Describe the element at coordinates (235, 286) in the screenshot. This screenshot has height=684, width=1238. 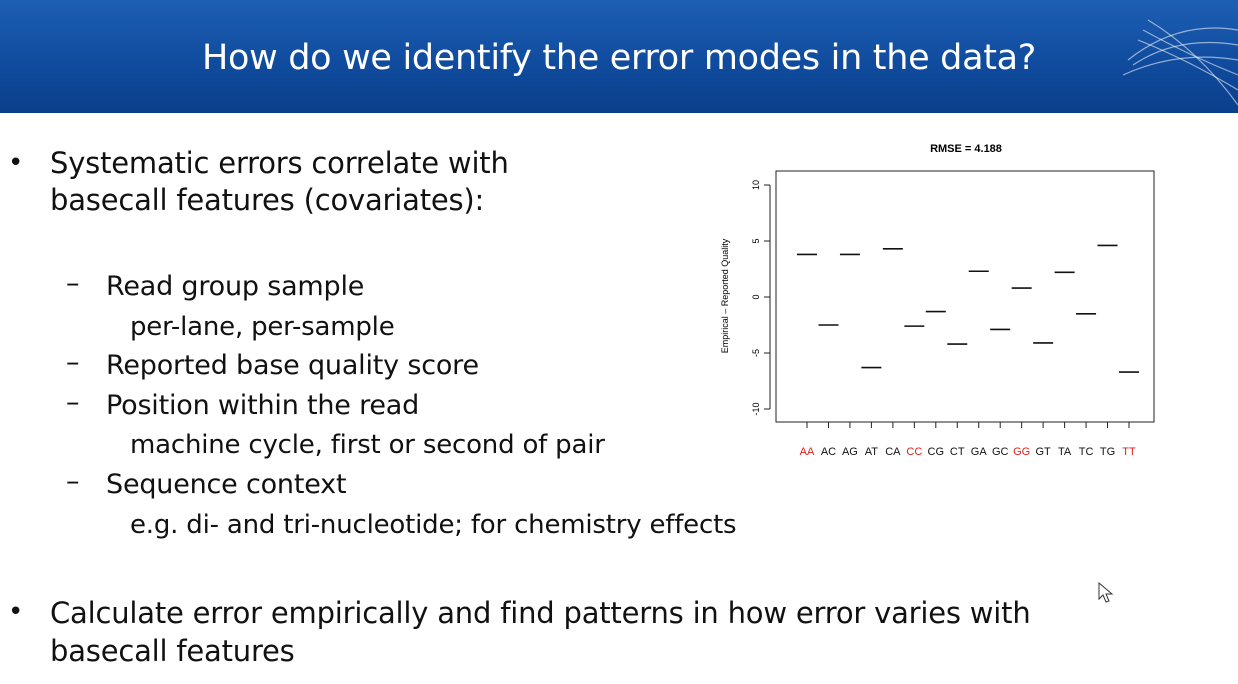
I see `sub-item-read-group: Read group sample` at that location.